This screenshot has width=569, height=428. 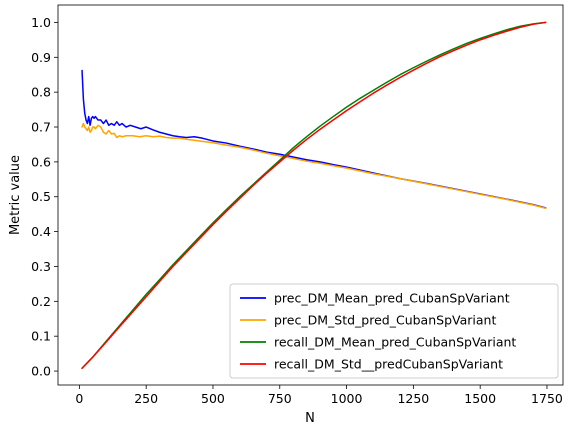 I want to click on legend-label: recall_DM_Mean_pred_CubanSpVariant, so click(x=395, y=342).